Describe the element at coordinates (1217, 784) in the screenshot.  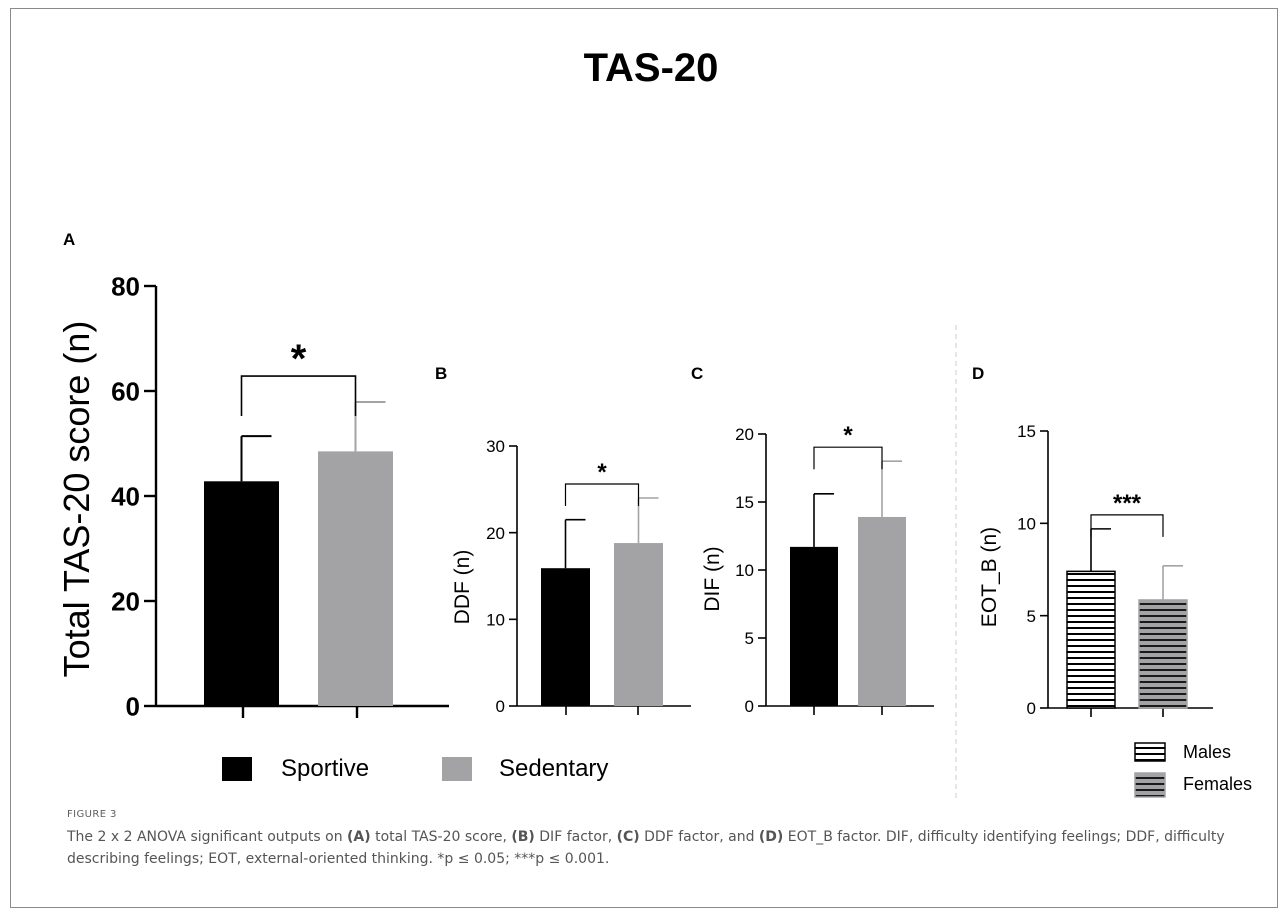
I see `legend-label-females: Females` at that location.